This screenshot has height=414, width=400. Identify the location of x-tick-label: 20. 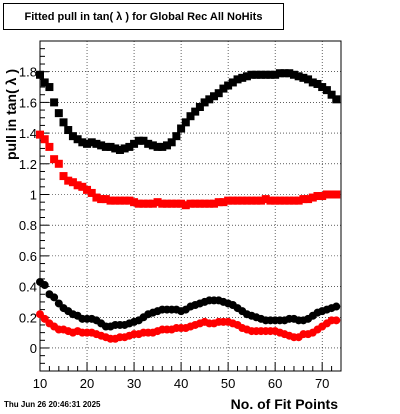
(87, 383).